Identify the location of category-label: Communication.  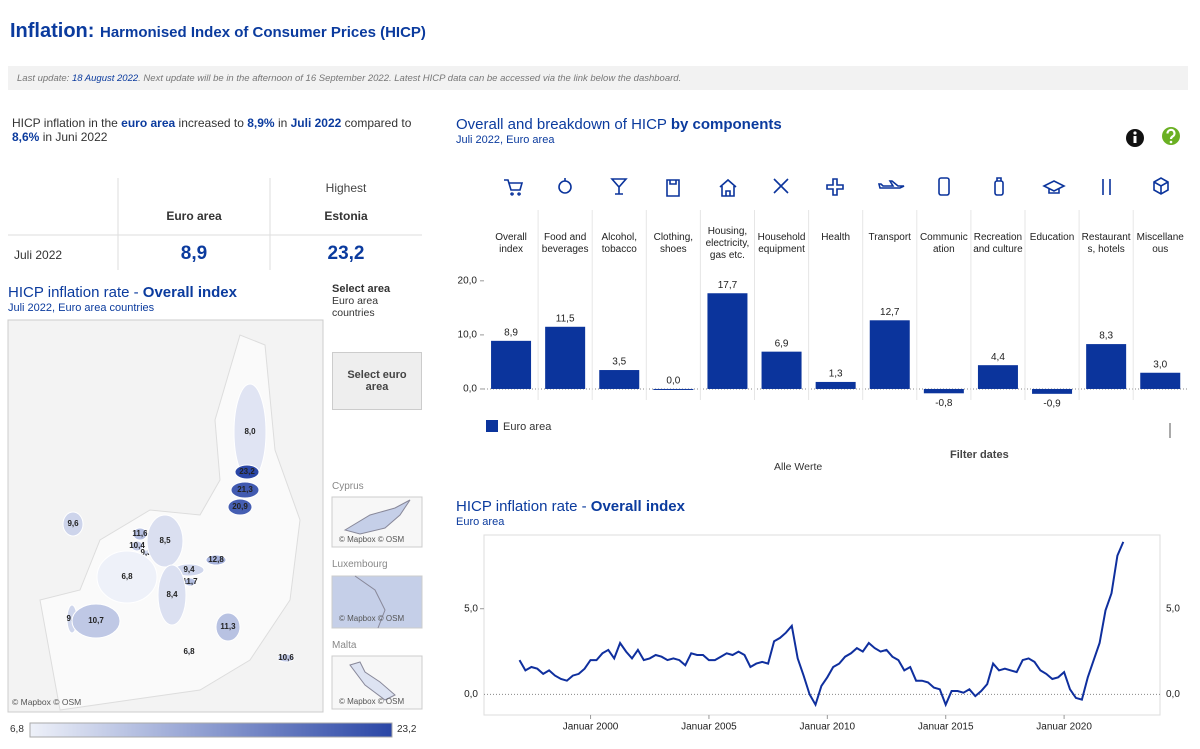
(943, 243).